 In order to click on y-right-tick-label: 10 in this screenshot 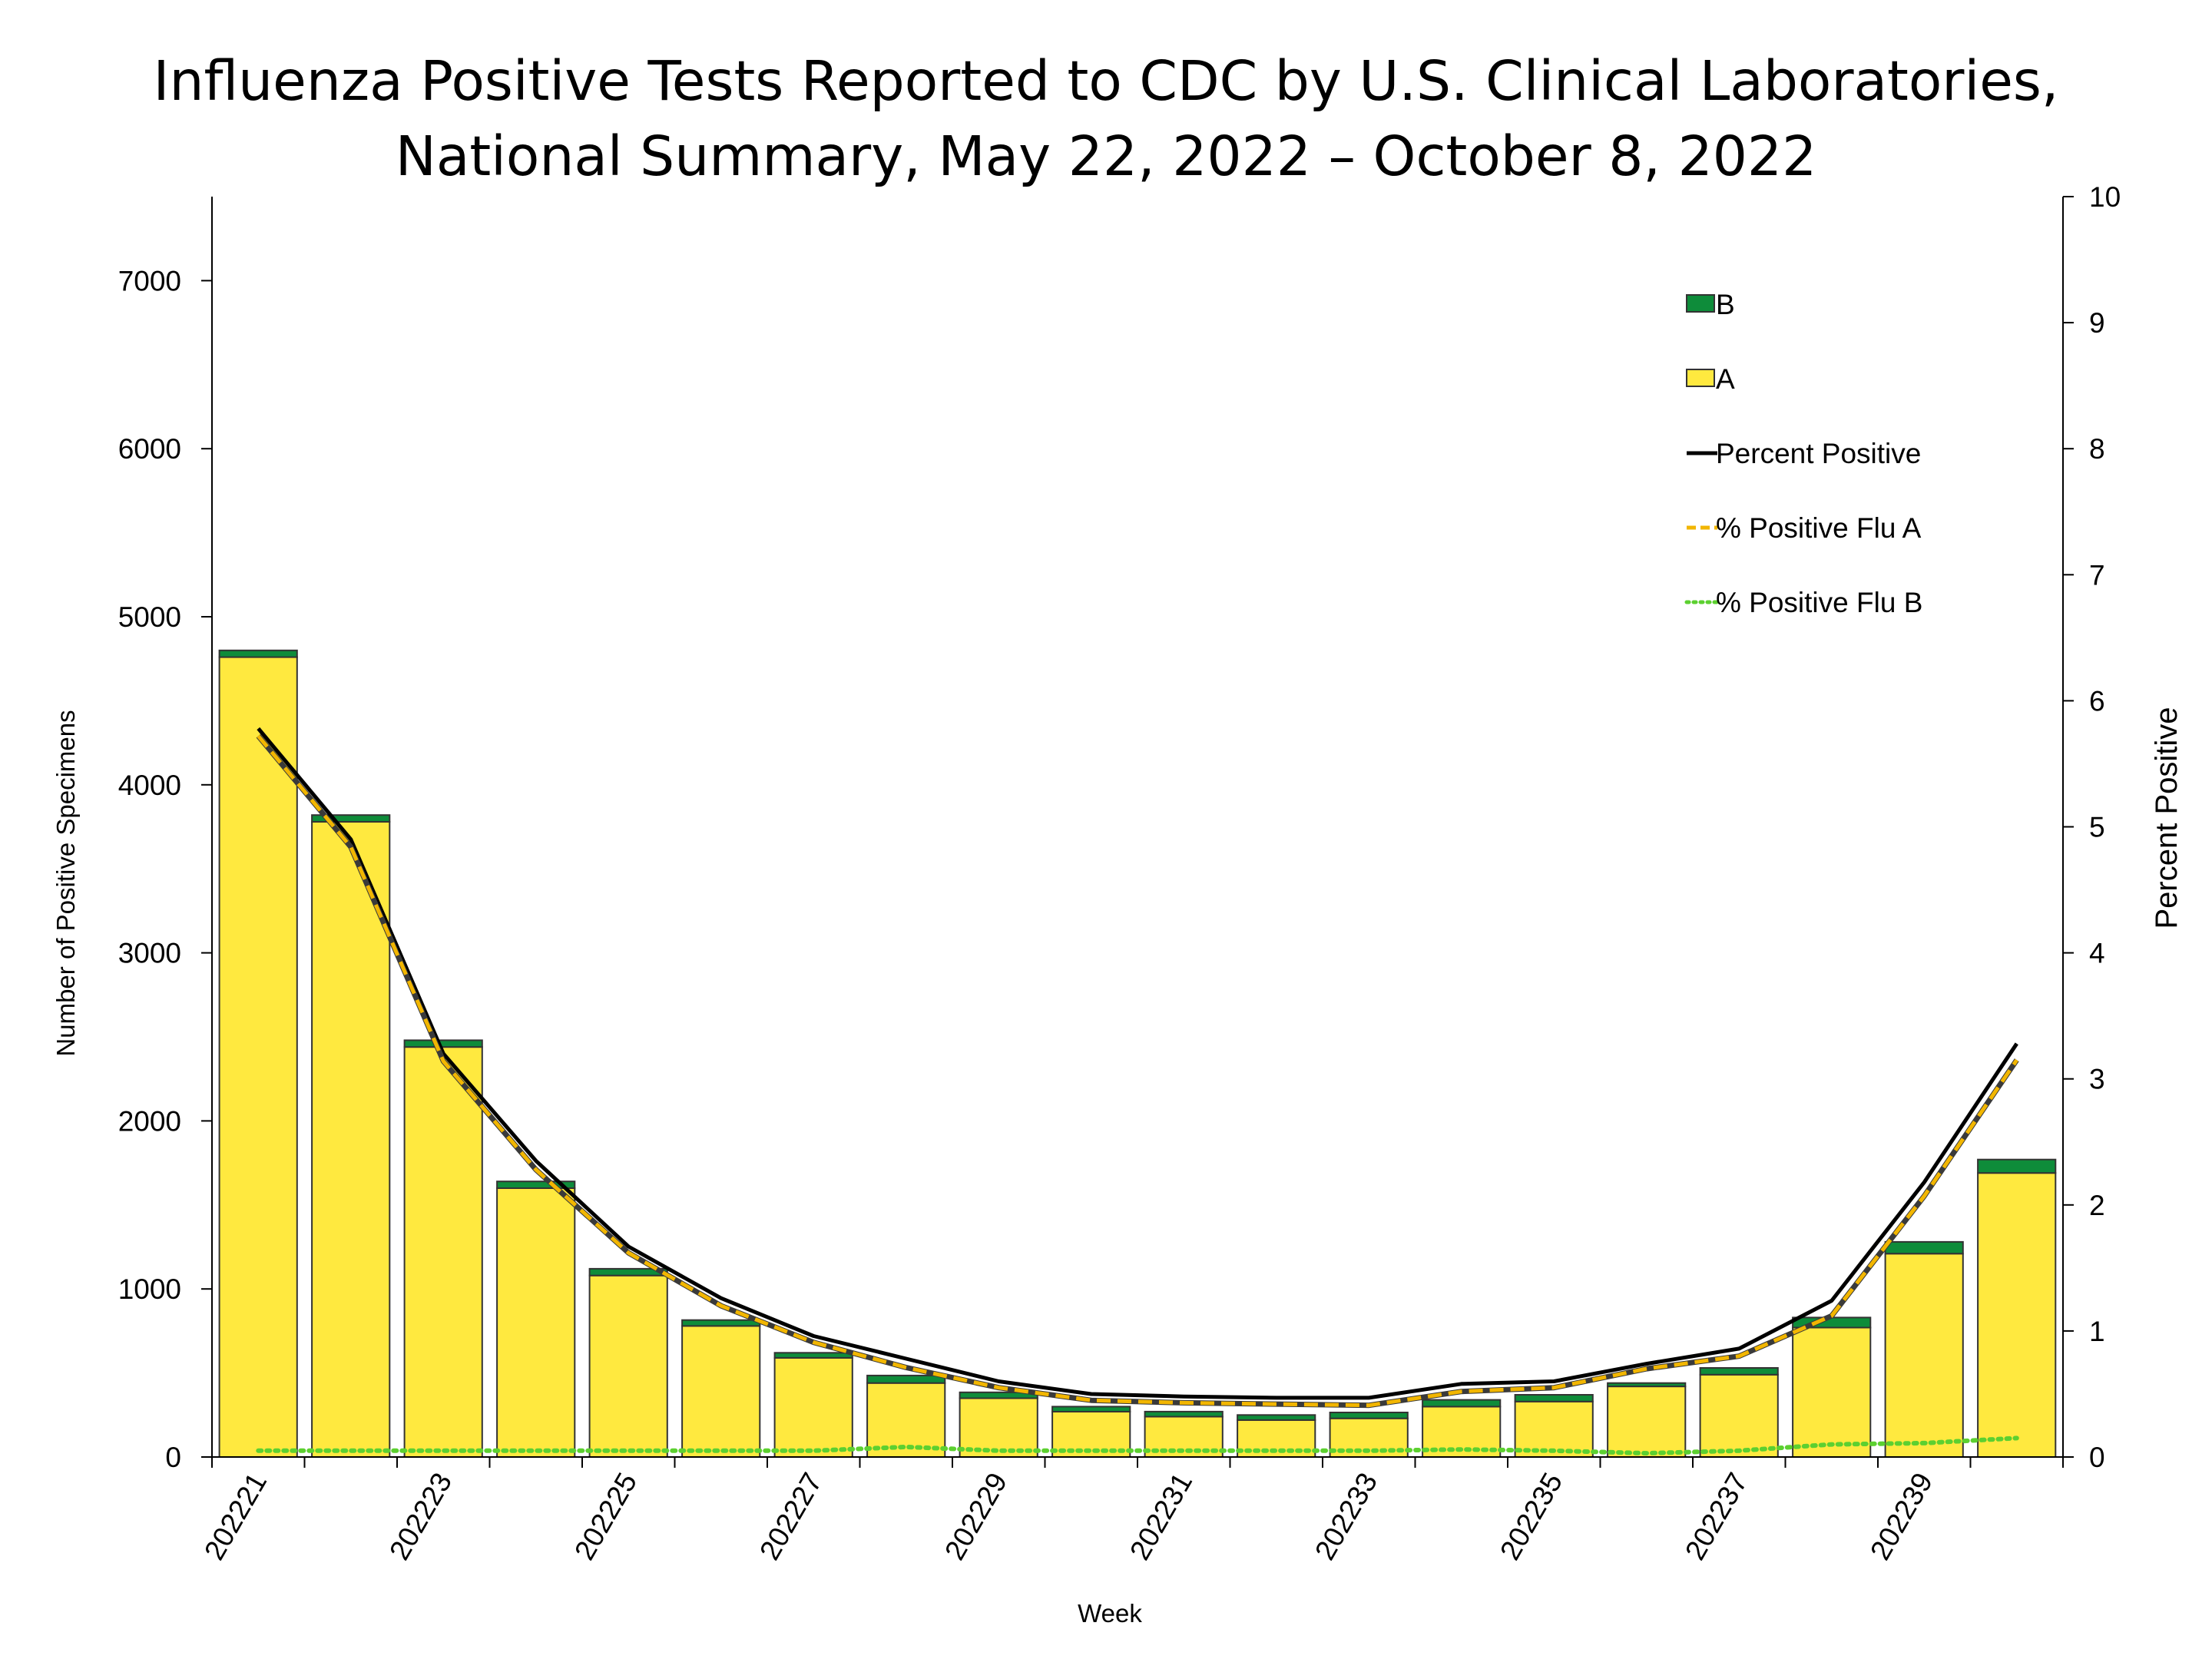, I will do `click(2105, 197)`.